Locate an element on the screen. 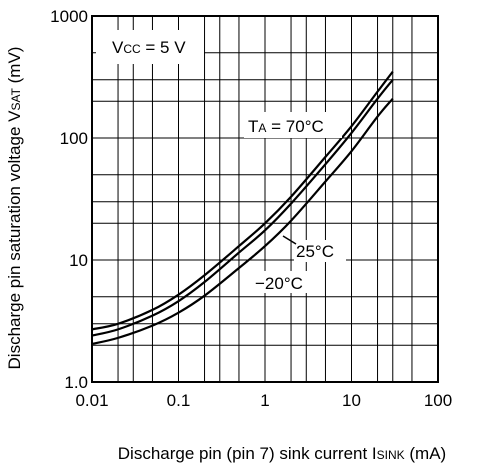  x-tick-label: 0.01 is located at coordinates (91, 400).